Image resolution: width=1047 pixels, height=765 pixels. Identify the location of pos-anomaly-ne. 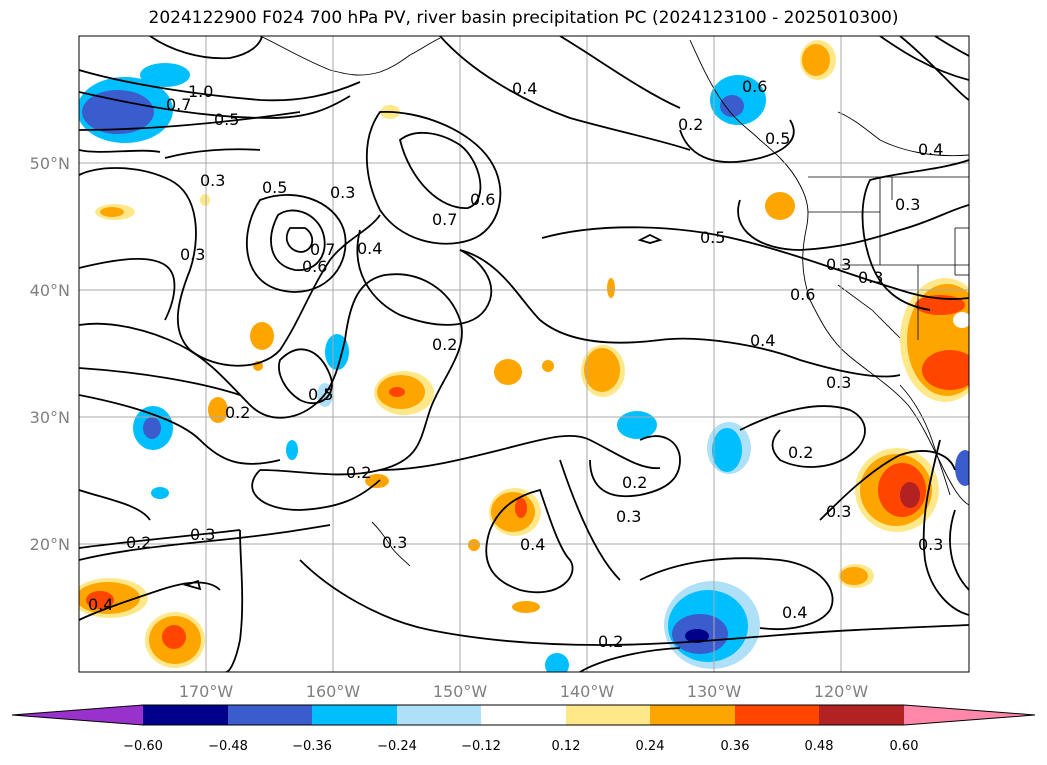
(780, 206).